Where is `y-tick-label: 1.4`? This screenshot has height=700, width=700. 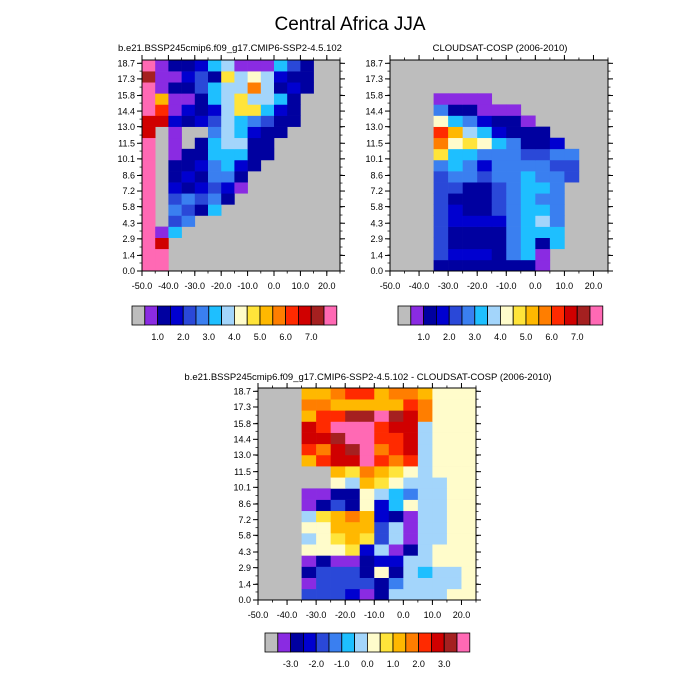 y-tick-label: 1.4 is located at coordinates (376, 256).